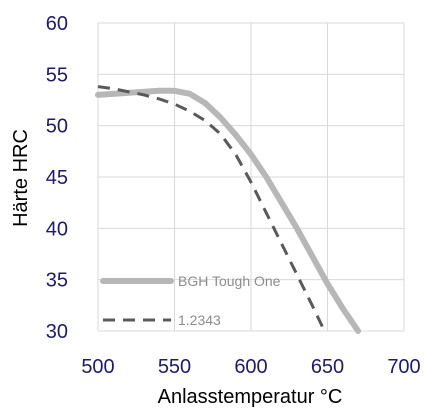 This screenshot has width=427, height=414. I want to click on y-tick-label: 50, so click(57, 127).